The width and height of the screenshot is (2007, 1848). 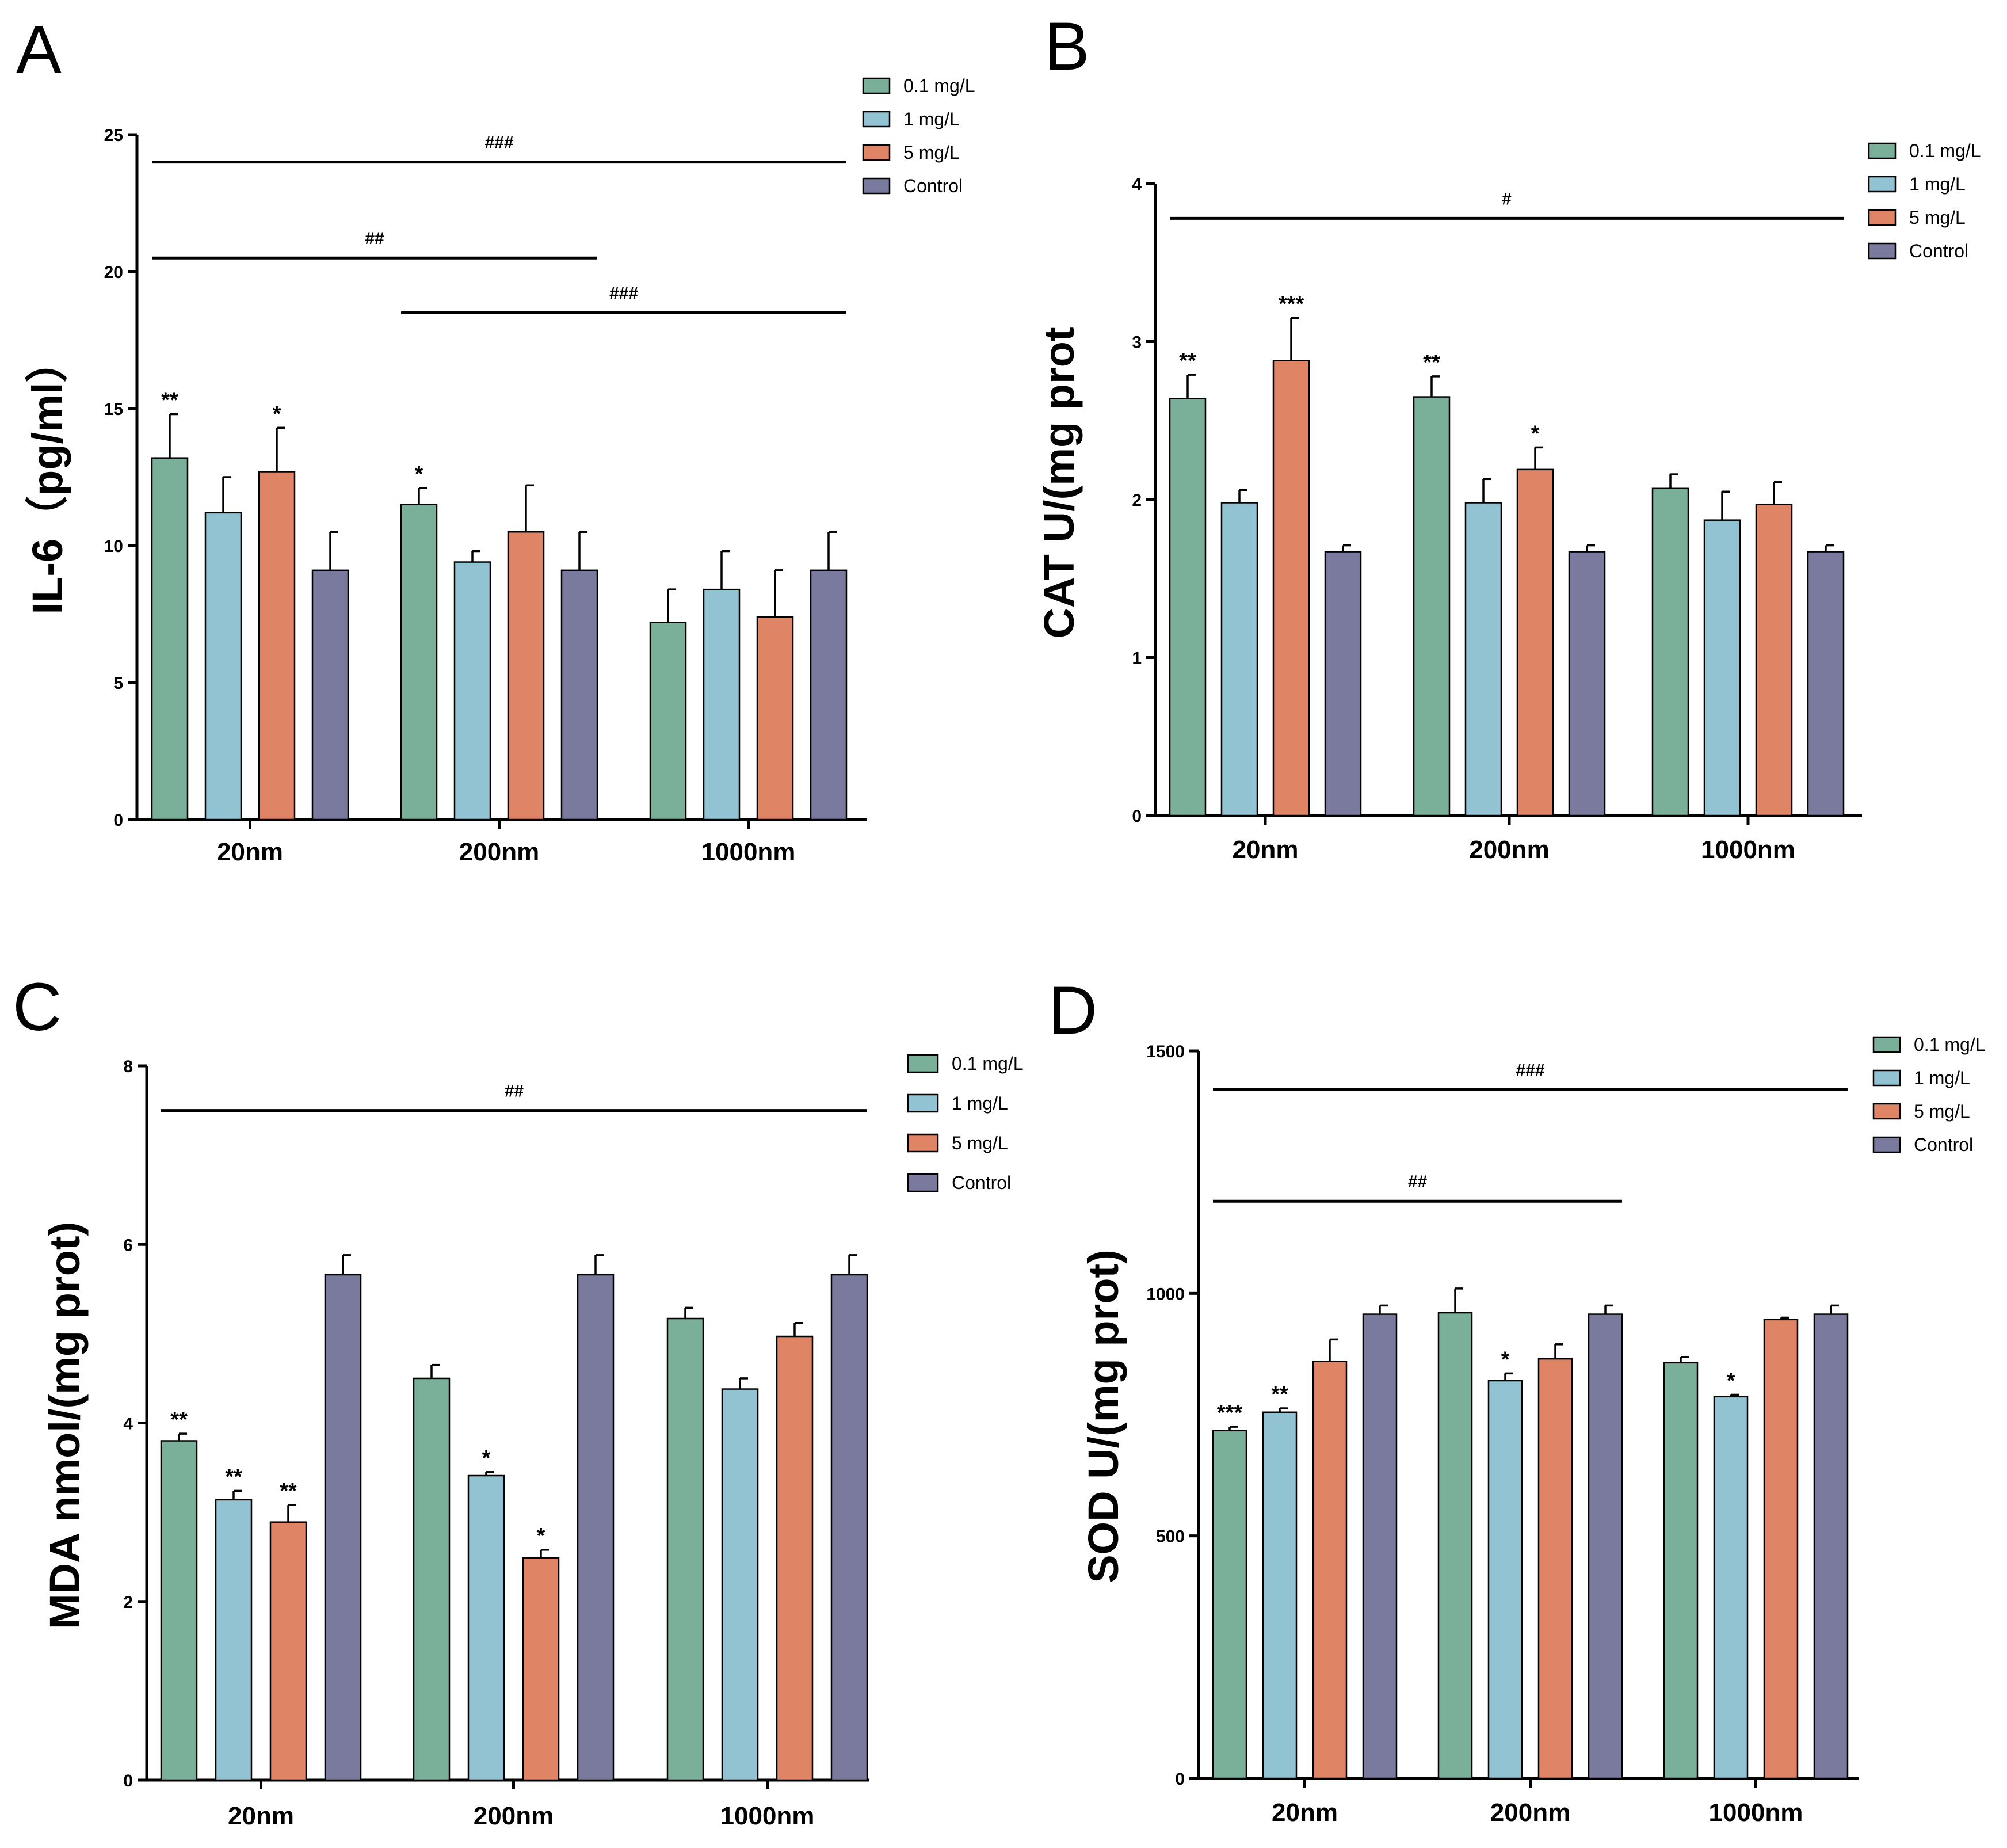 I want to click on y-tick-label: 5, so click(x=118, y=683).